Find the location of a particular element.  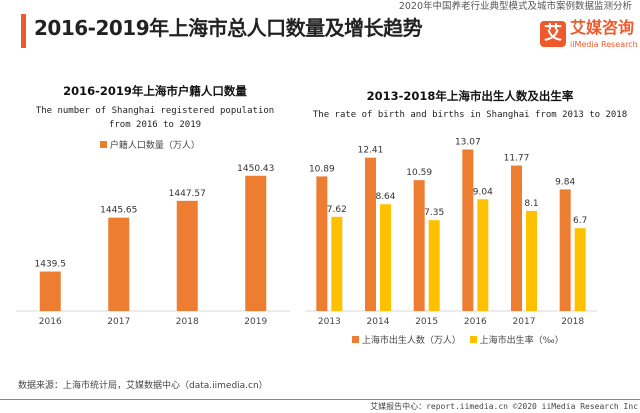

data-label: 12.41 is located at coordinates (371, 151).